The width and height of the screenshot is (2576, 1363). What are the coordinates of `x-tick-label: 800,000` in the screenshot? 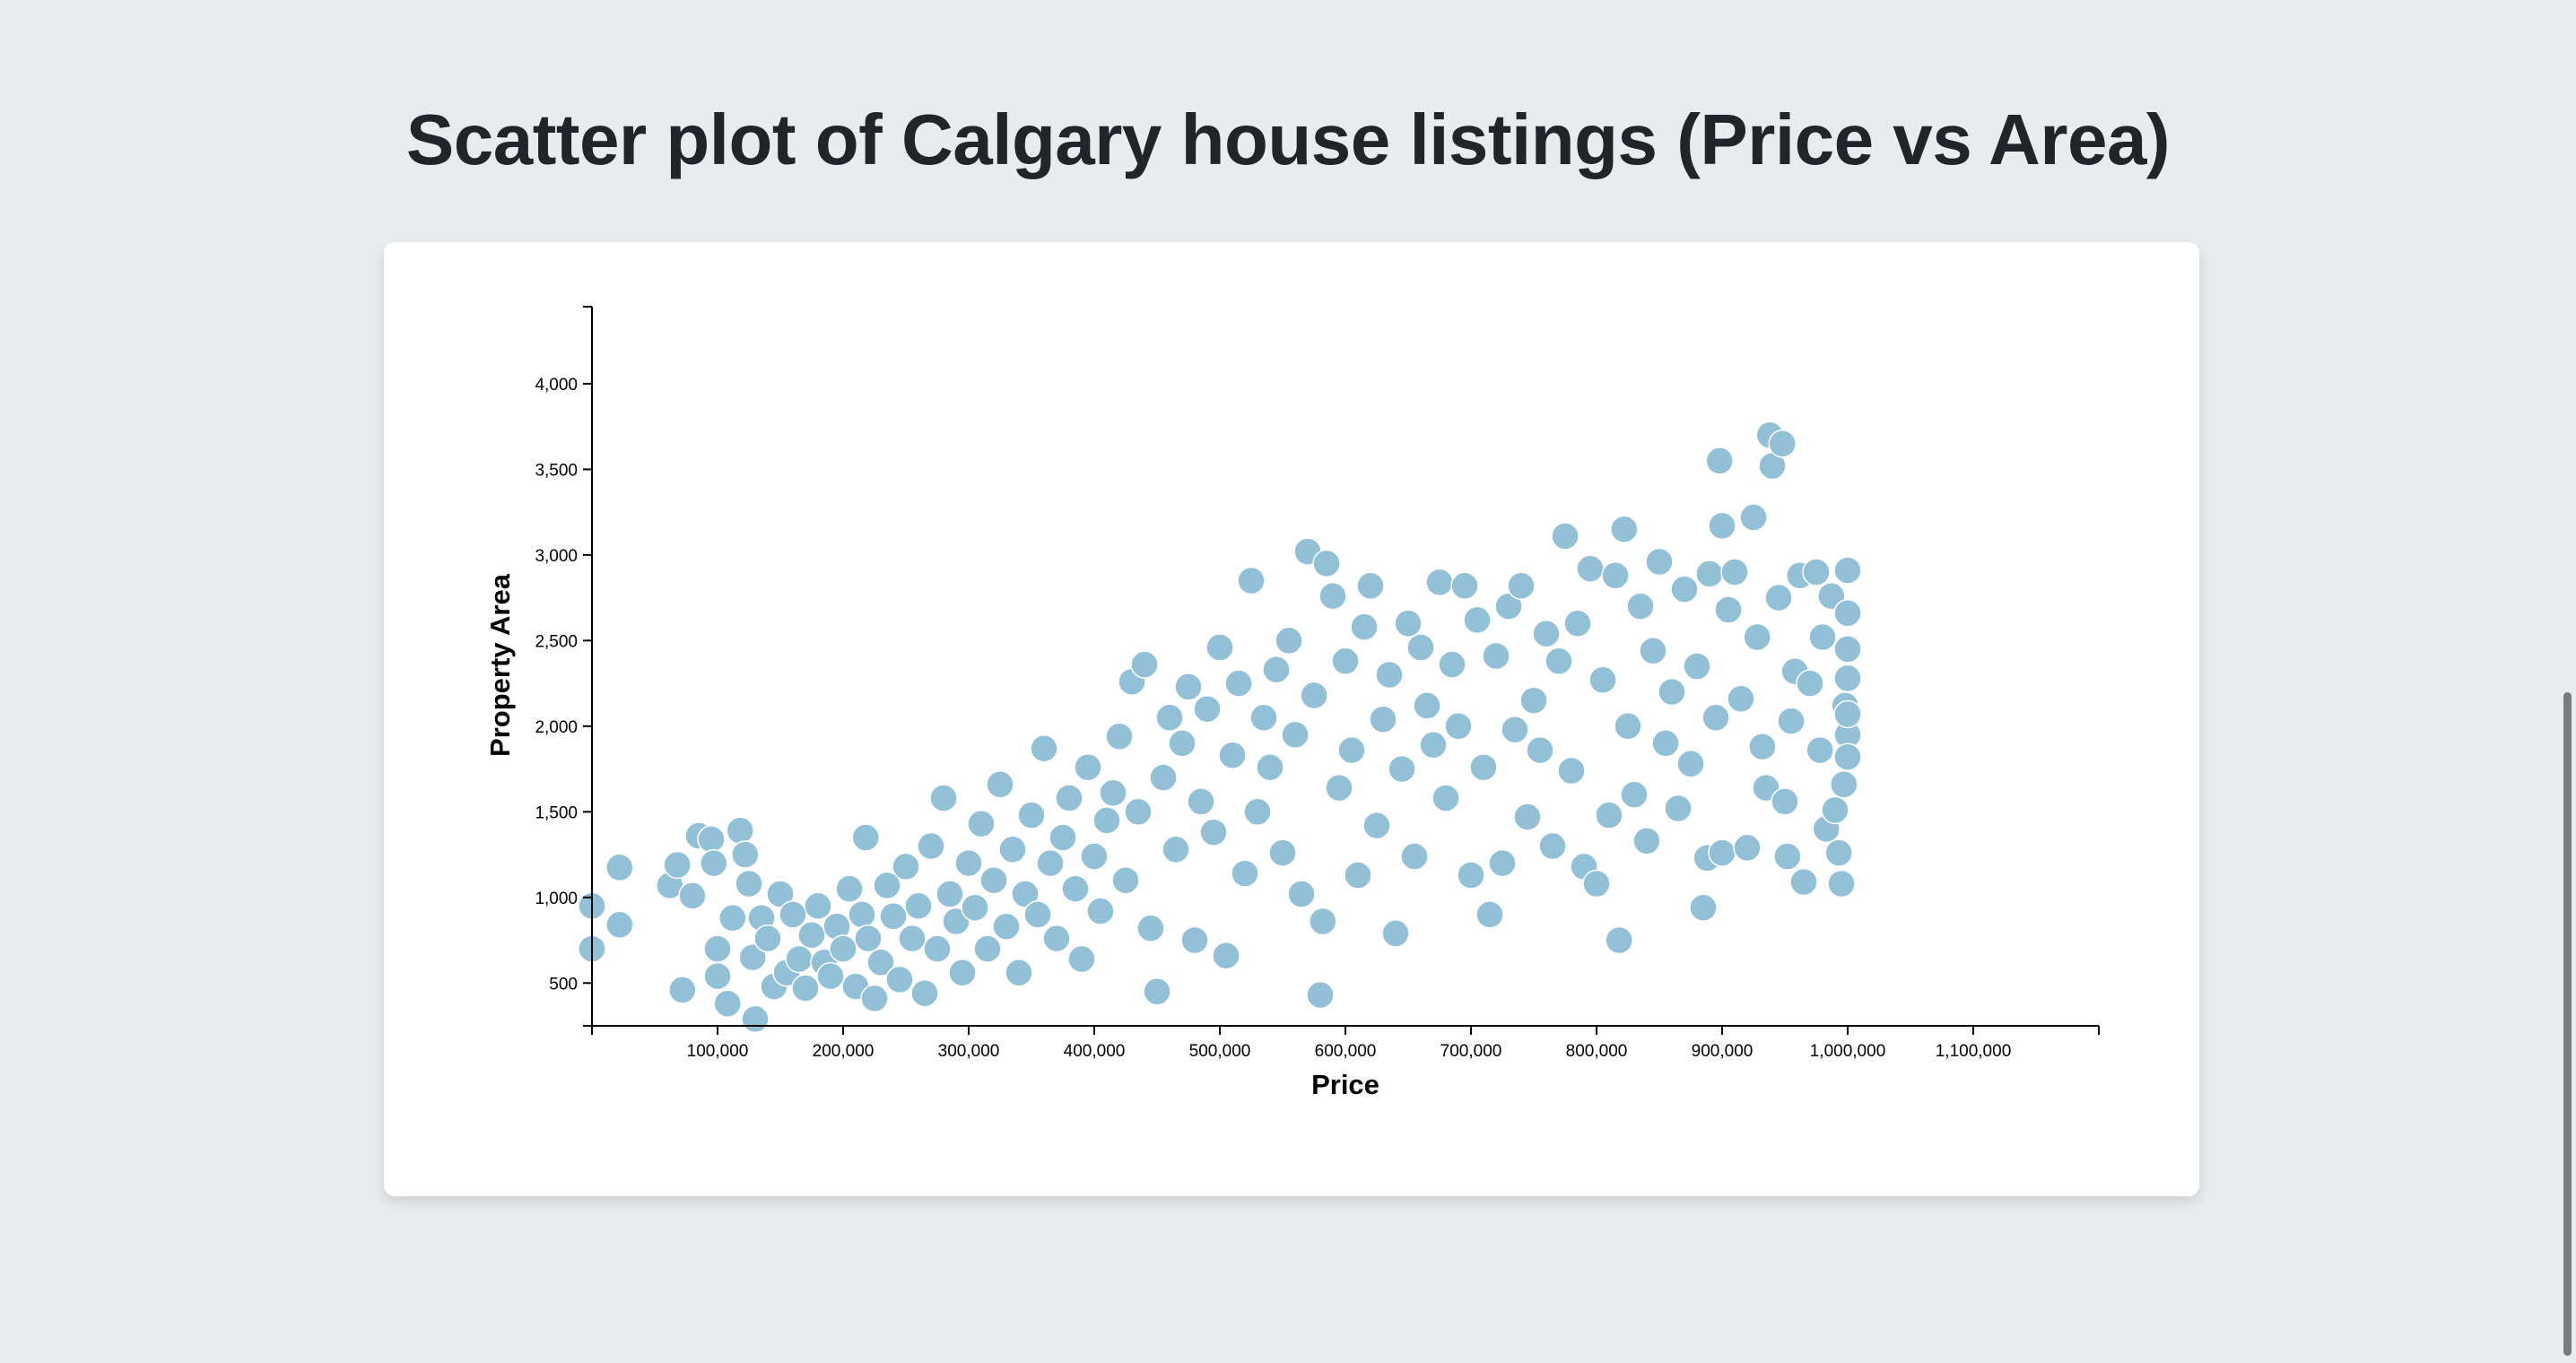 It's located at (1597, 1051).